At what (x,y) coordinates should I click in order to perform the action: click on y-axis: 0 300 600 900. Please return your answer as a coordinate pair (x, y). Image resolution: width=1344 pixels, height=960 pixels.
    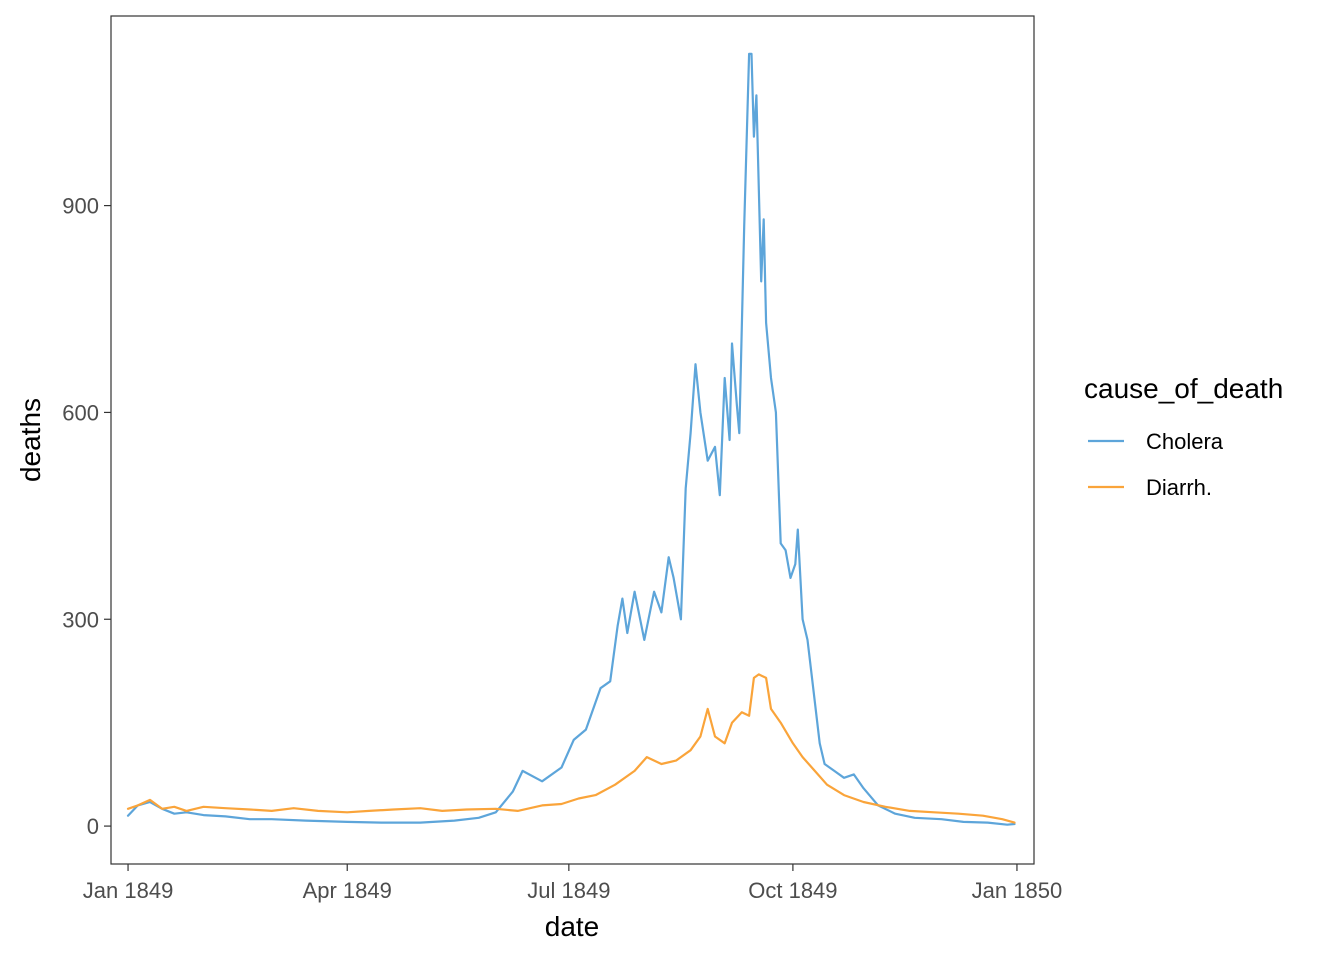
    Looking at the image, I should click on (86, 516).